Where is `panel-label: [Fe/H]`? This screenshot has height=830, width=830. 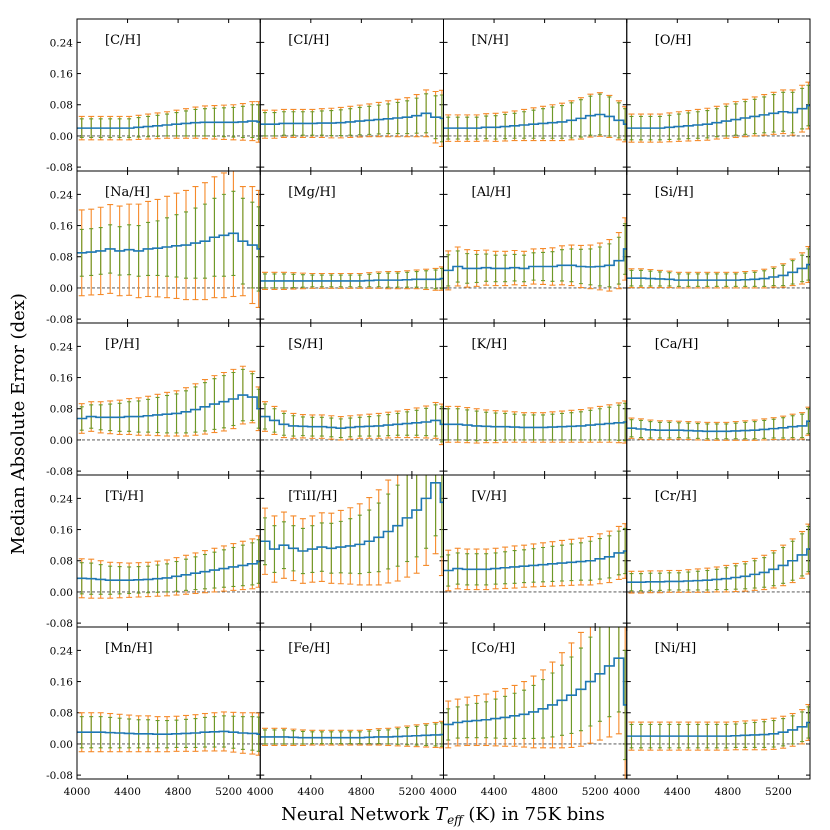 panel-label: [Fe/H] is located at coordinates (309, 648).